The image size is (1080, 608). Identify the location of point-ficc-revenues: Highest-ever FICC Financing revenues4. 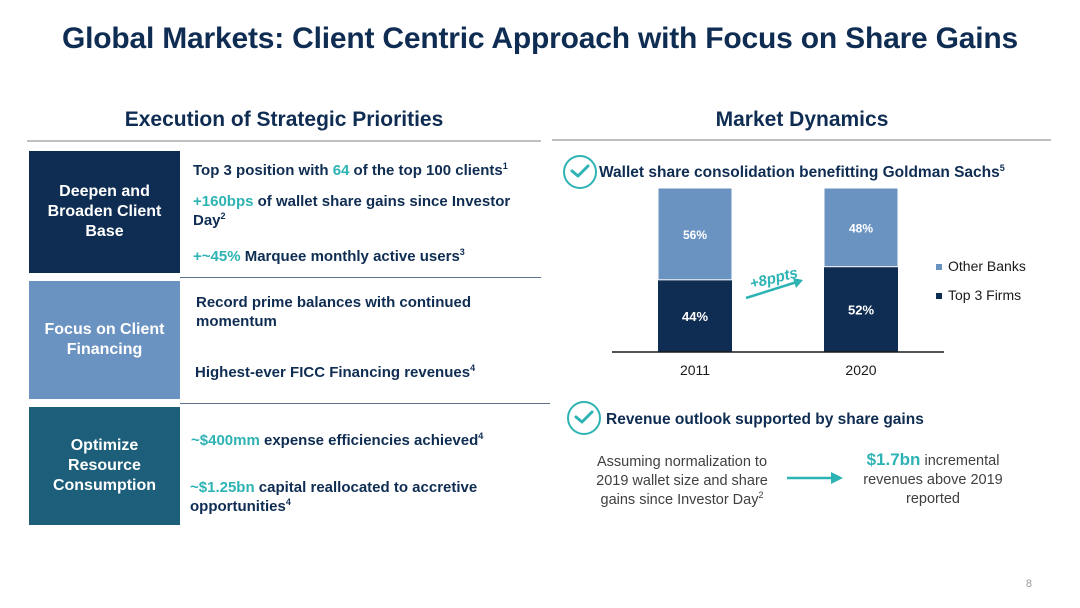
(335, 372).